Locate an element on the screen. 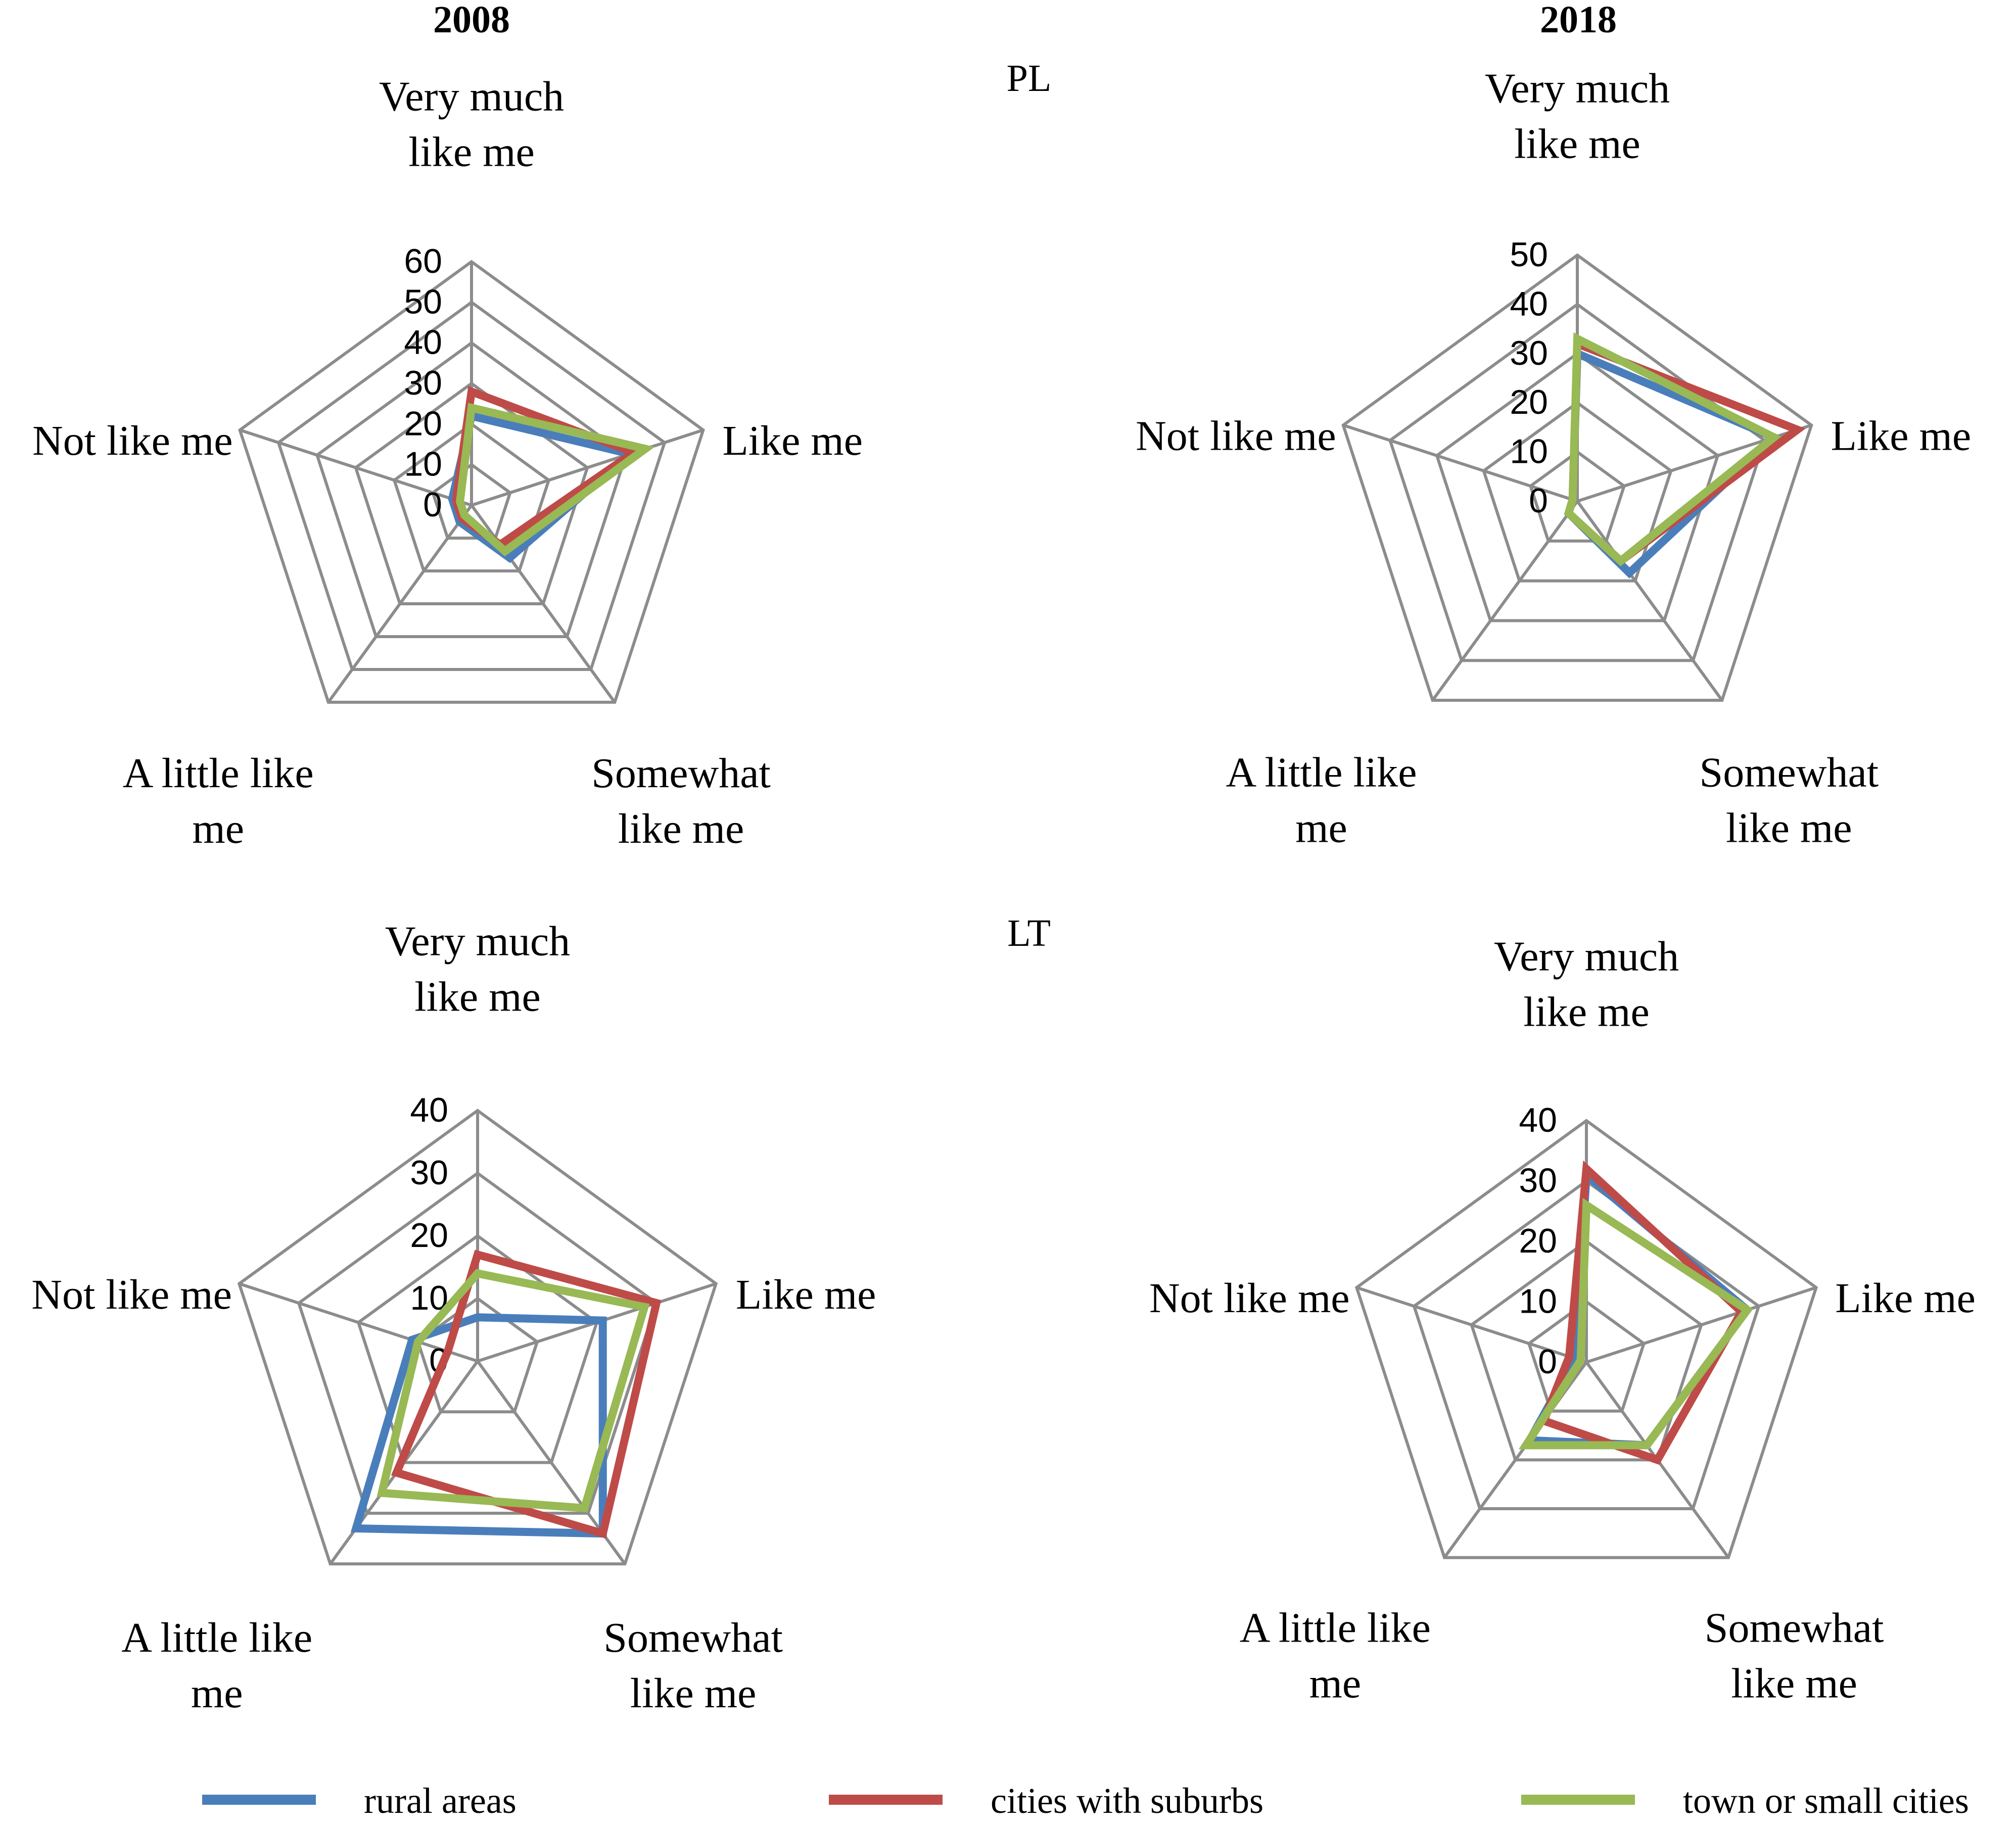  column-title-right: 2018 is located at coordinates (1578, 20).